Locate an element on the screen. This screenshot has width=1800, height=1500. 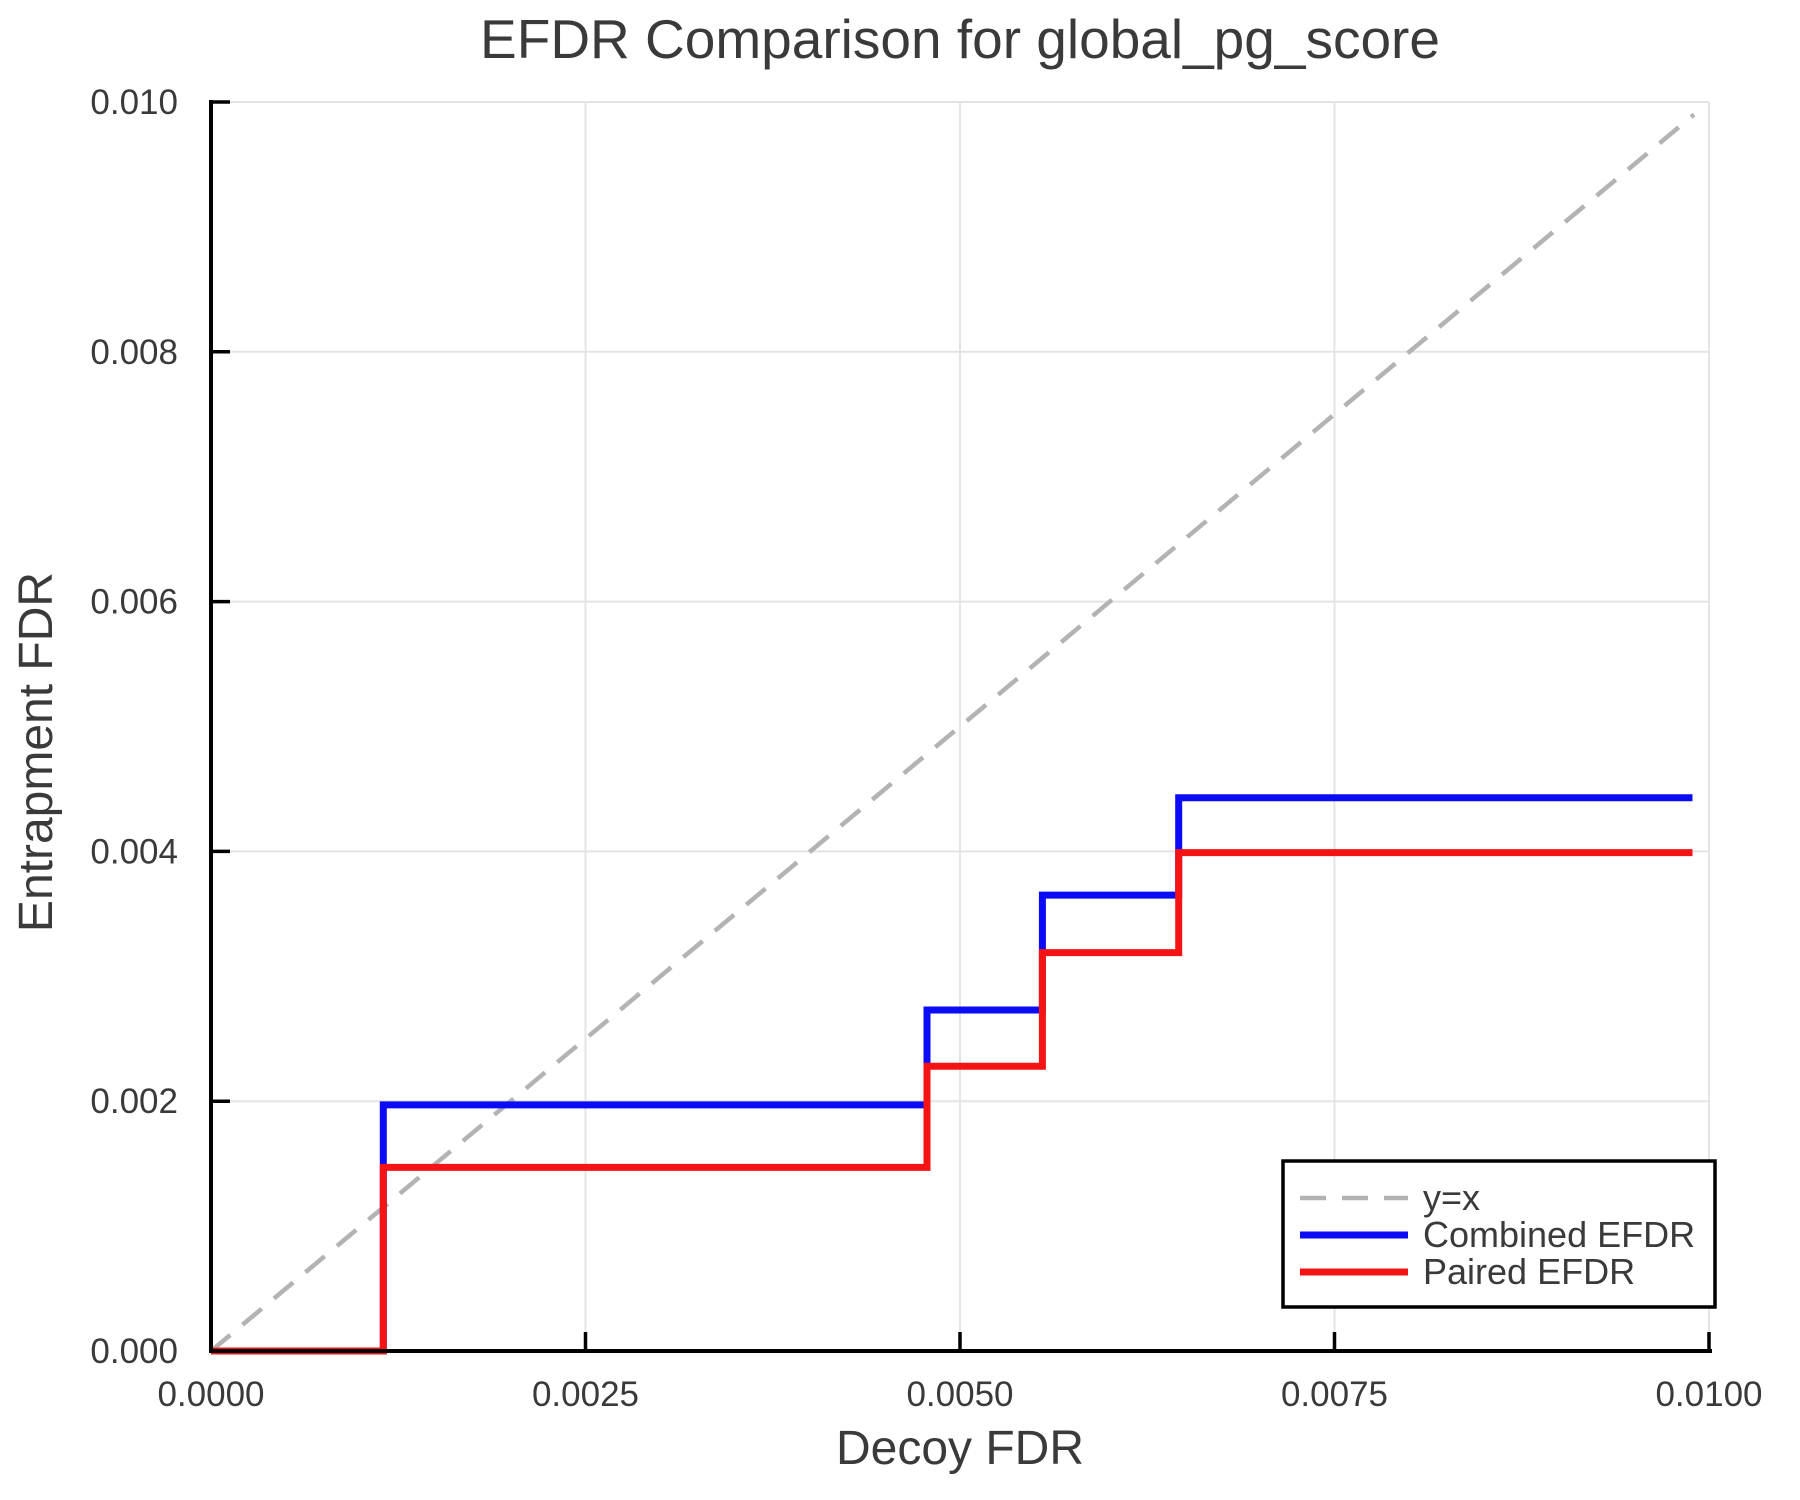
chart-title: EFDR Comparison for global_pg_score is located at coordinates (960, 39).